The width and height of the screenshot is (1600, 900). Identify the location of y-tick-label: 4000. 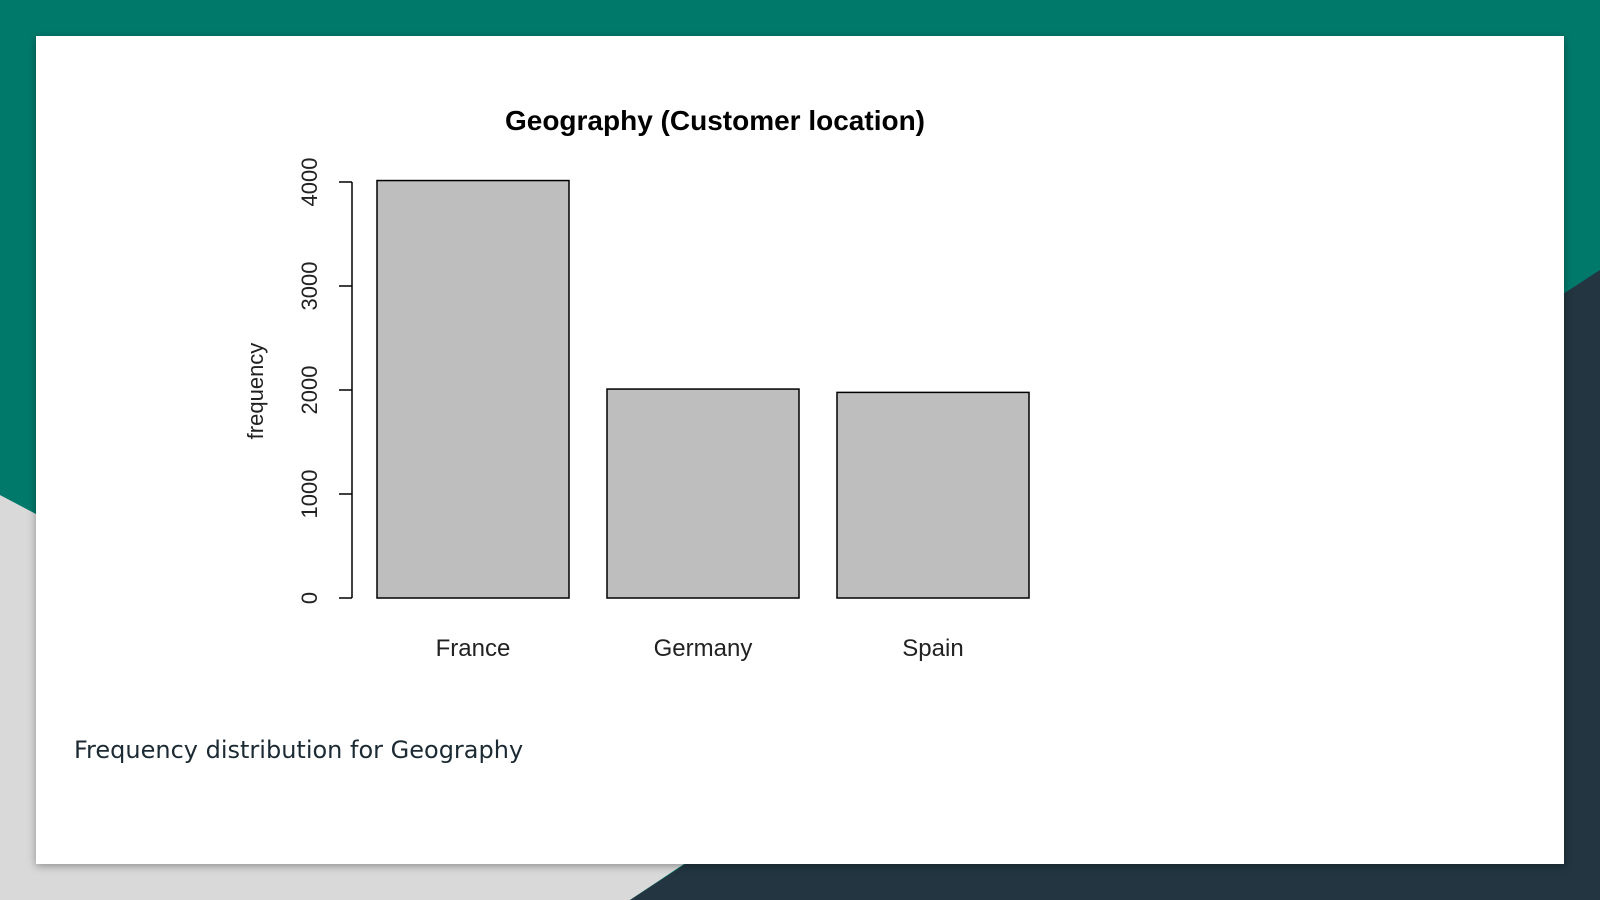
(309, 182).